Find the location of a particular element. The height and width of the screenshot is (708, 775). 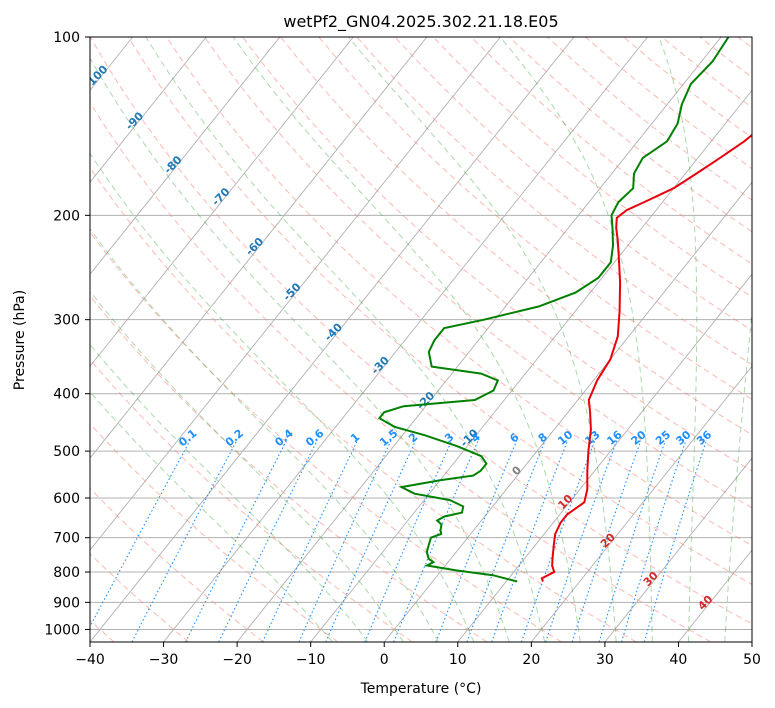

y-tick-label: 600 is located at coordinates (66, 499).